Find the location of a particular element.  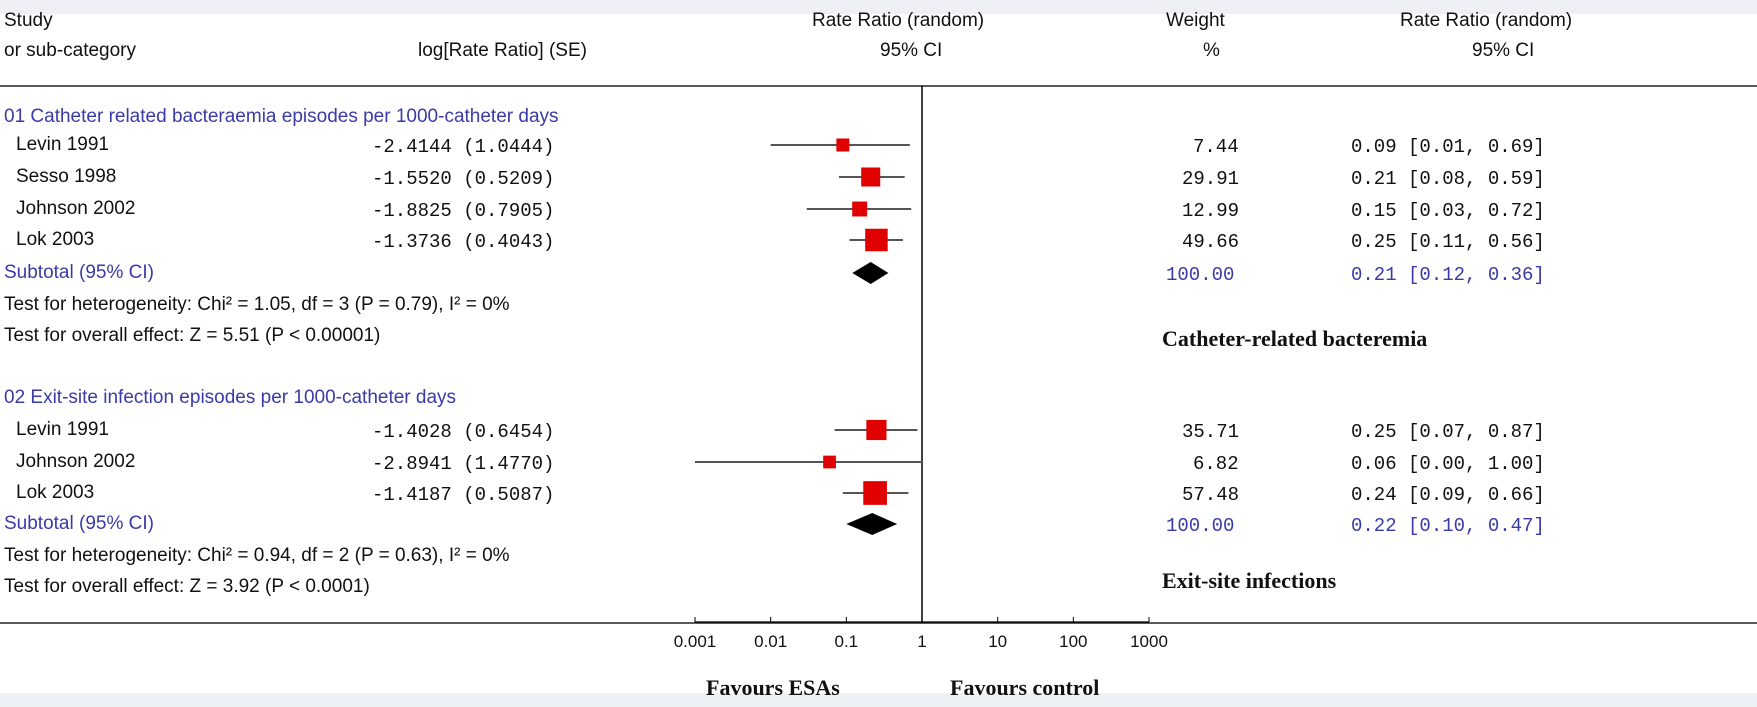

favours-control-label: Favours control is located at coordinates (1025, 687).